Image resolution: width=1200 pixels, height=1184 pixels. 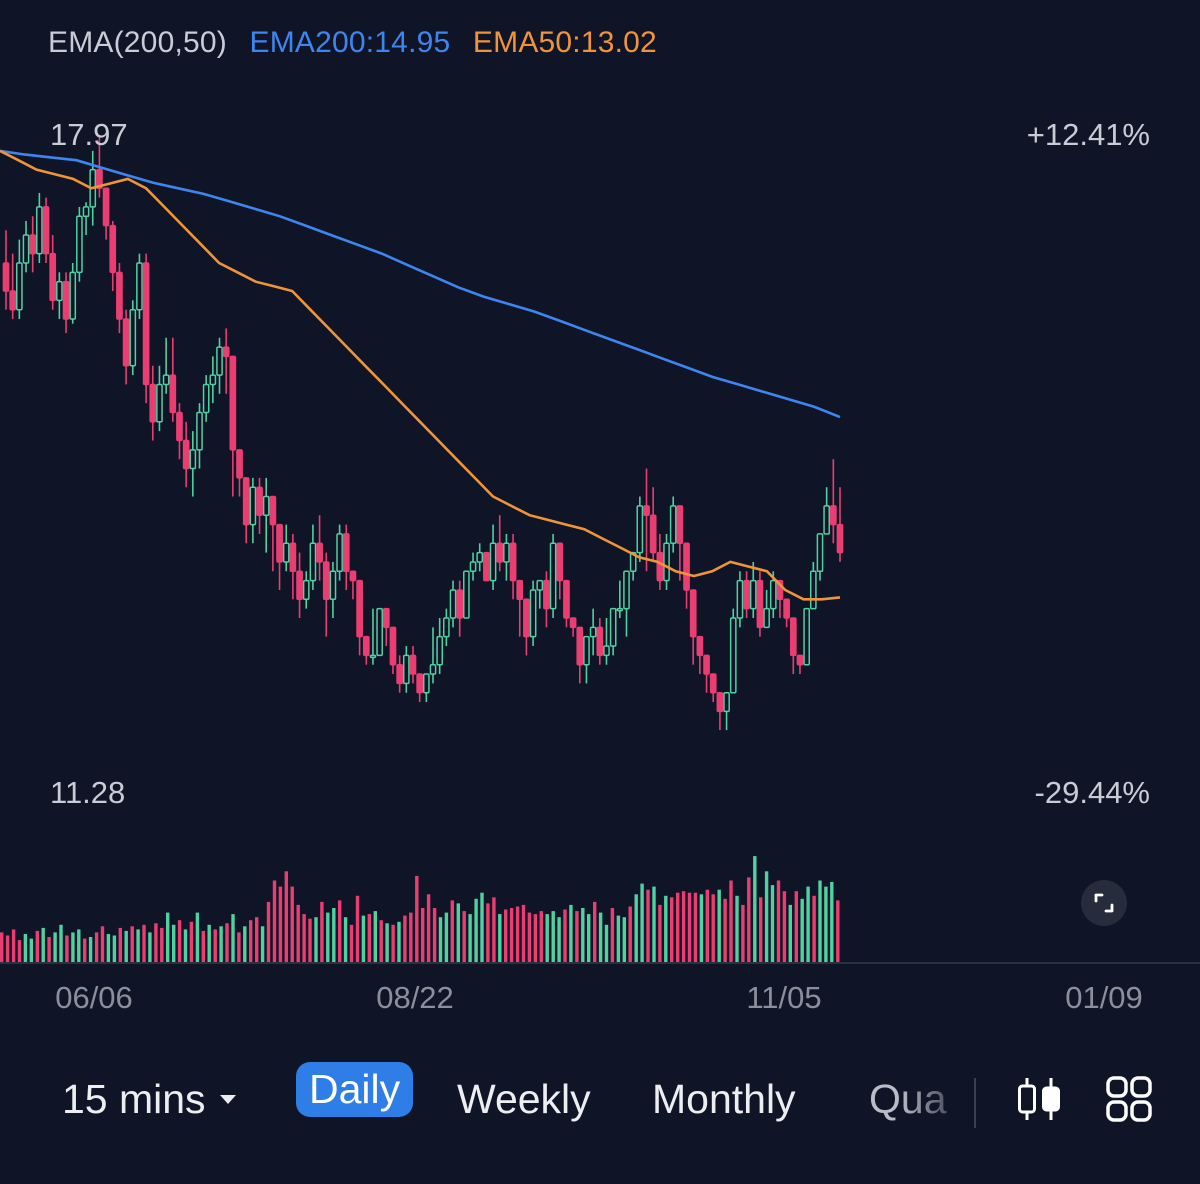 I want to click on tab-monthly: Monthly, so click(x=724, y=1099).